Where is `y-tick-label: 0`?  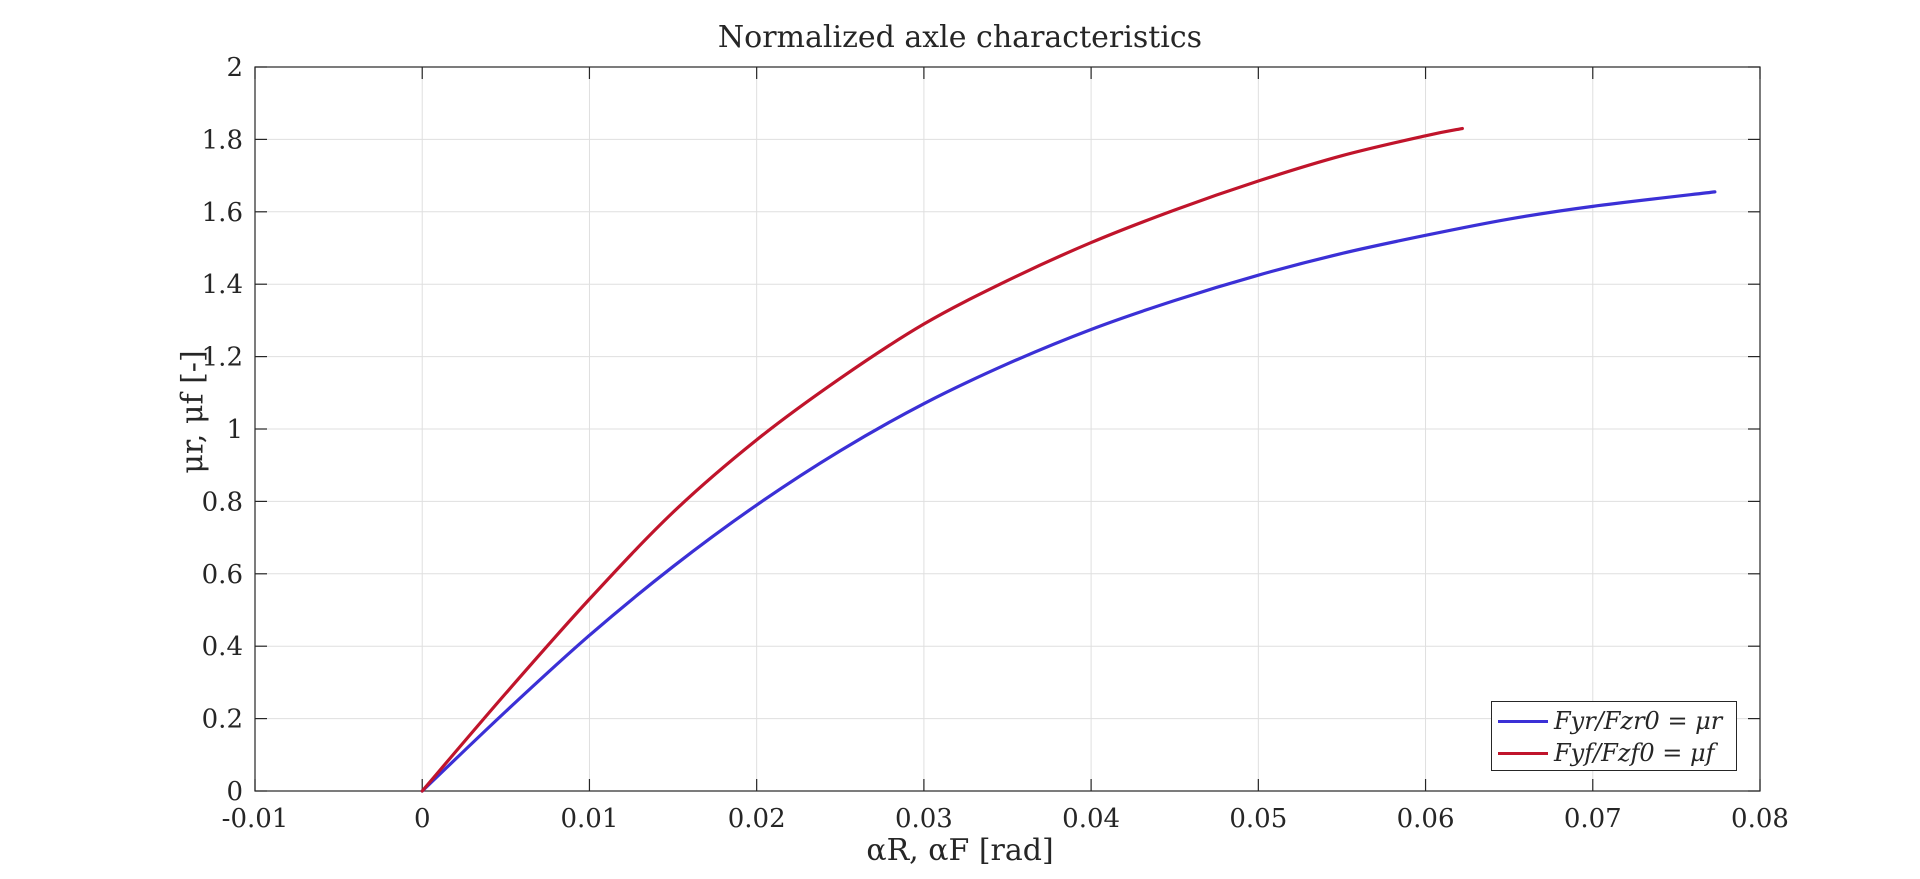 y-tick-label: 0 is located at coordinates (234, 792).